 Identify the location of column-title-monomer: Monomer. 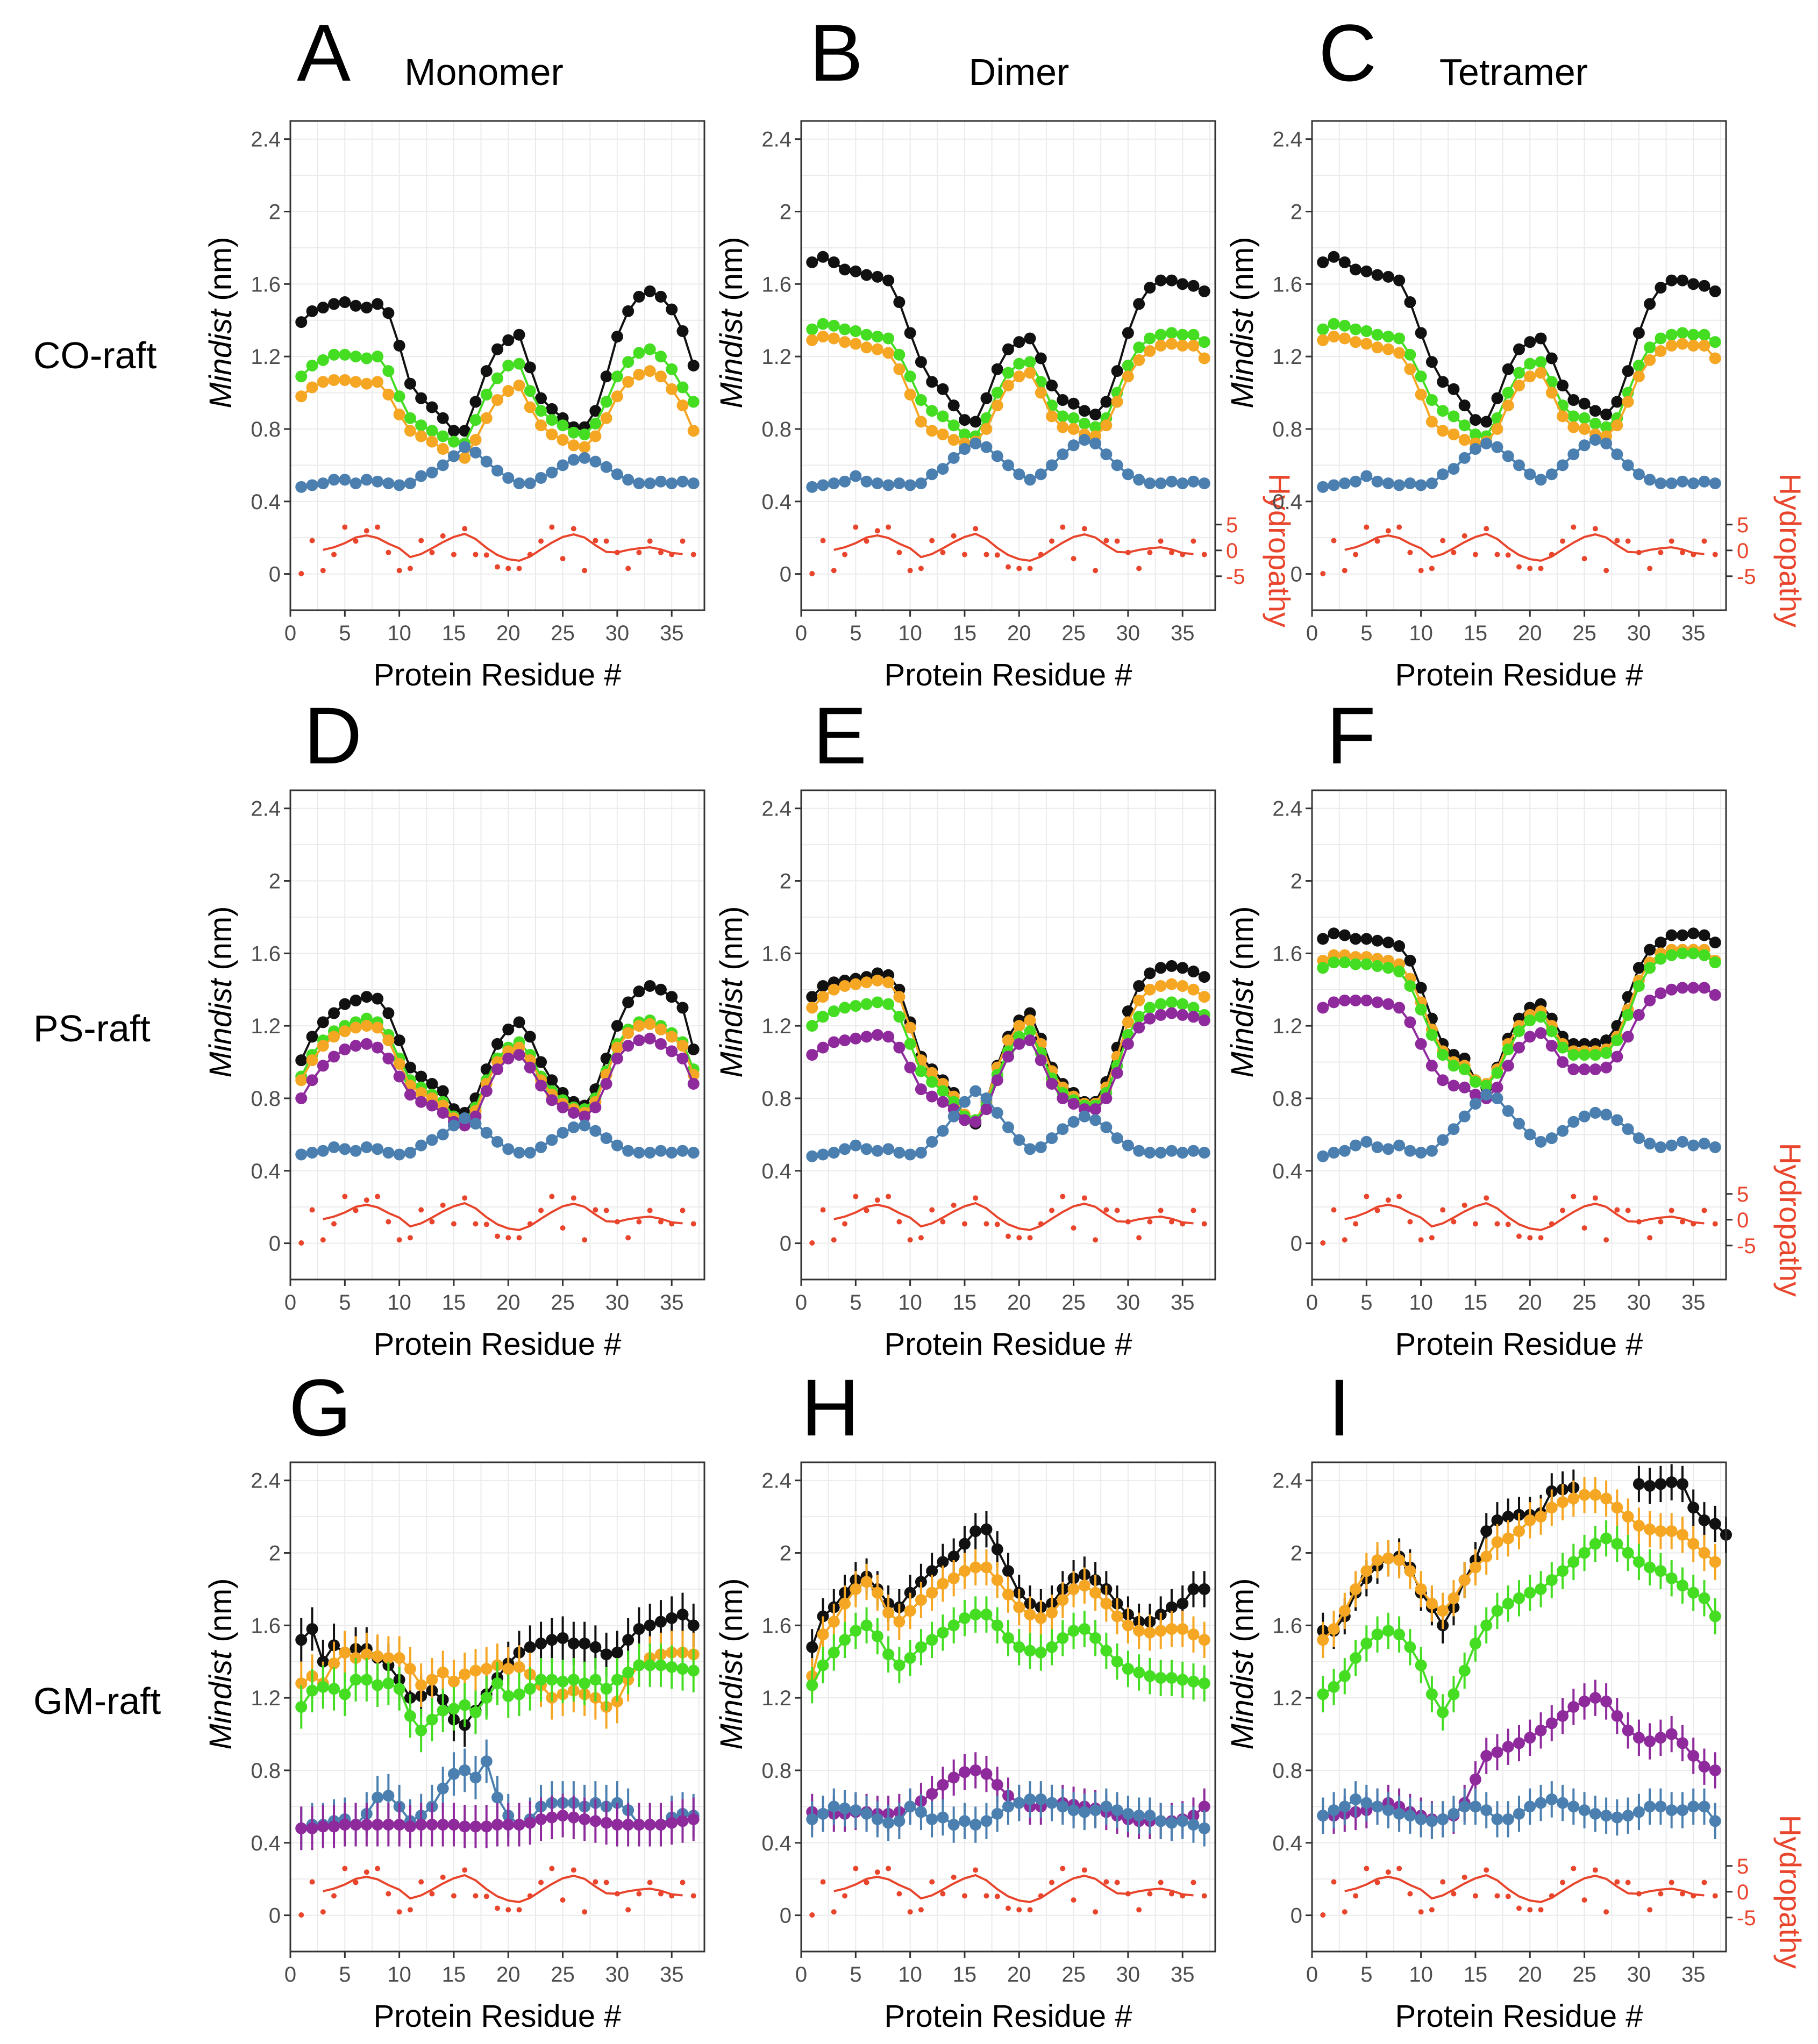
(484, 72).